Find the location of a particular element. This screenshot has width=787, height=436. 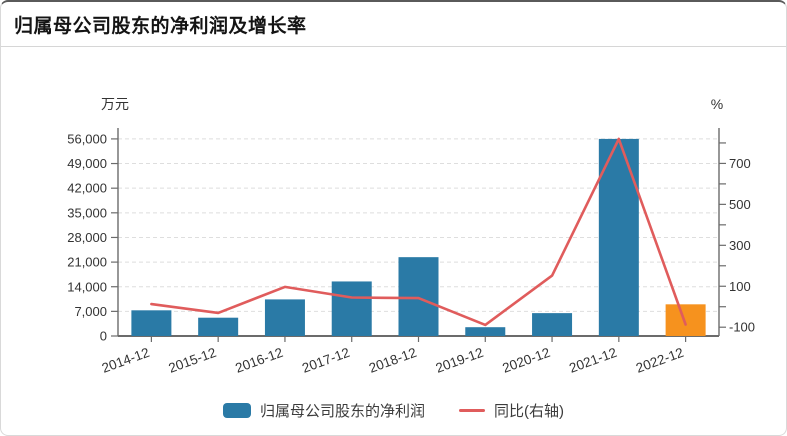

chart-header: 归属母公司股东的净利润及增长率 is located at coordinates (393, 24).